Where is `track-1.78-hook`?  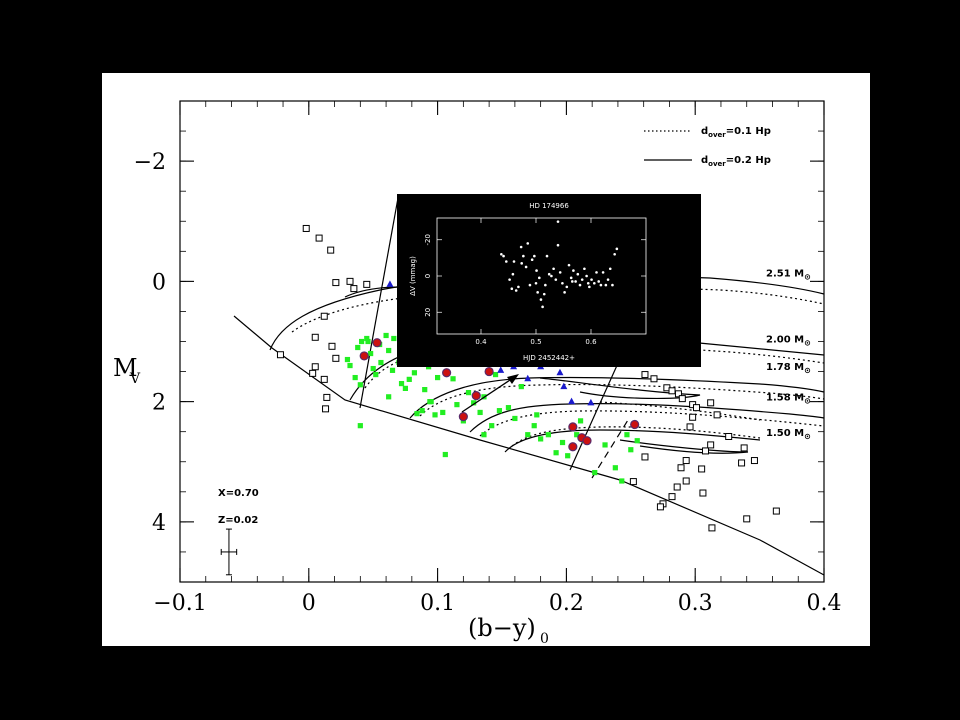
track-1.78-hook is located at coordinates (620, 388).